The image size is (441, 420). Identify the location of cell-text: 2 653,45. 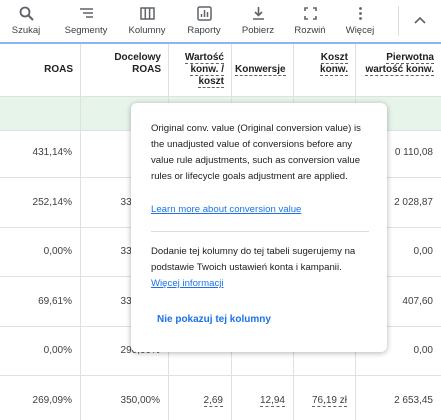
(413, 400).